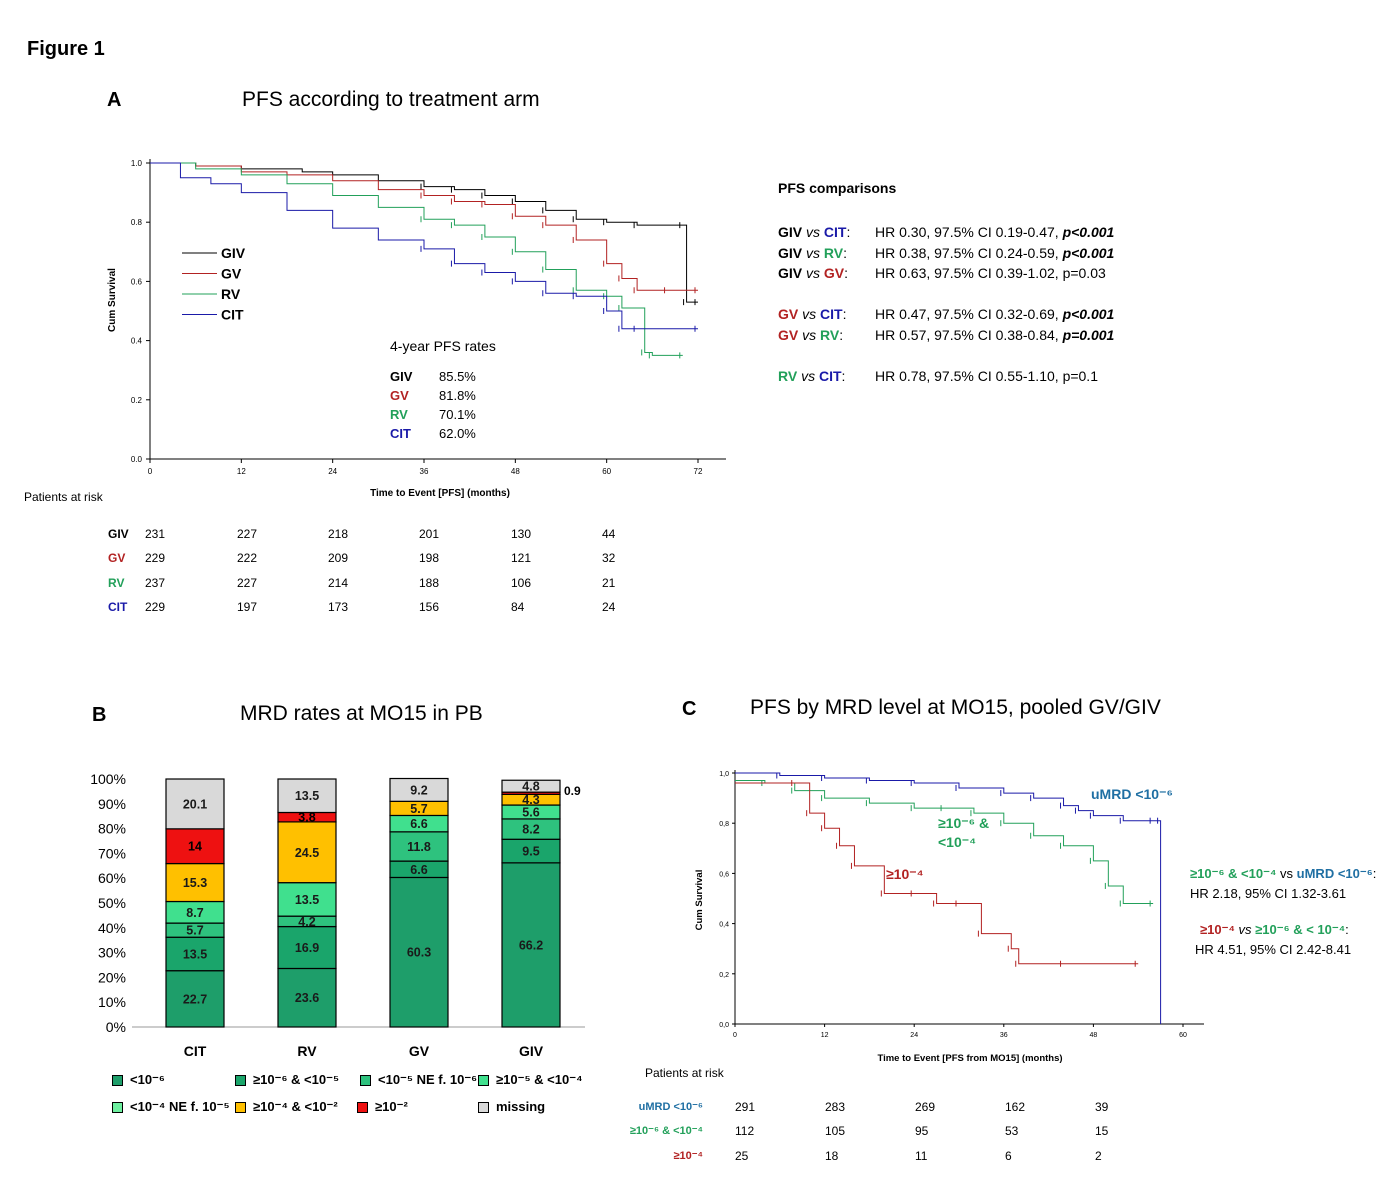 This screenshot has width=1386, height=1190. Describe the element at coordinates (195, 1051) in the screenshot. I see `x-category-label: CIT` at that location.